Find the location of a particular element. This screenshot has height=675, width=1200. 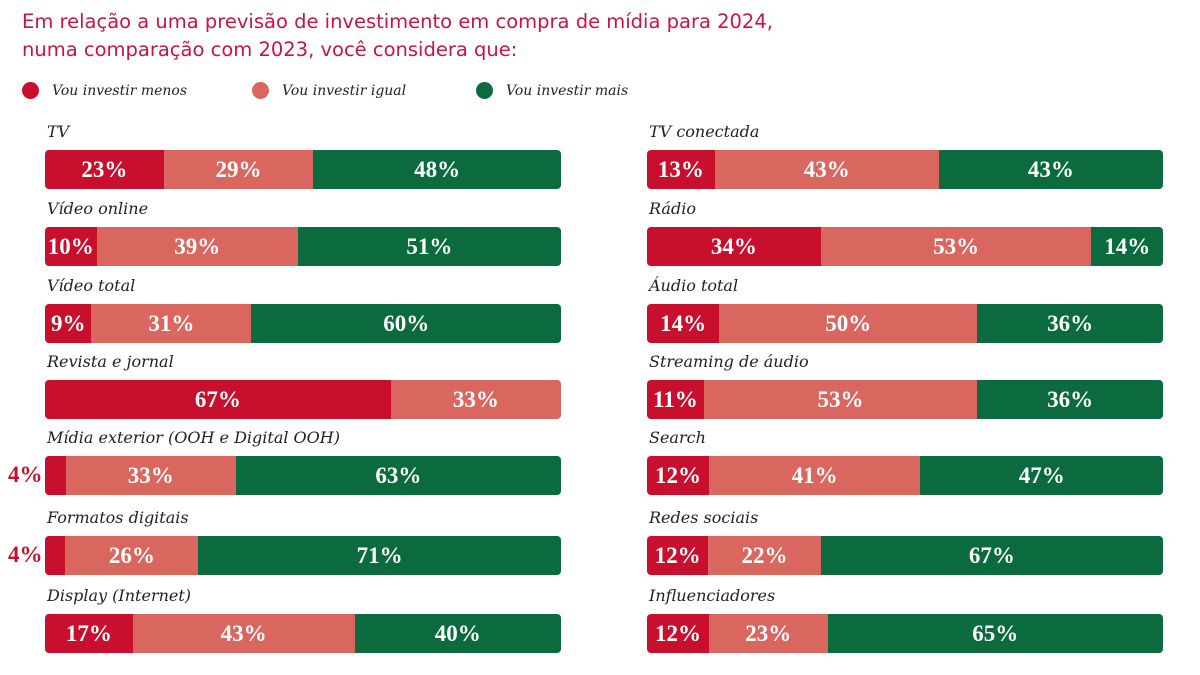

legend-label: Vou investir menos is located at coordinates (120, 90).